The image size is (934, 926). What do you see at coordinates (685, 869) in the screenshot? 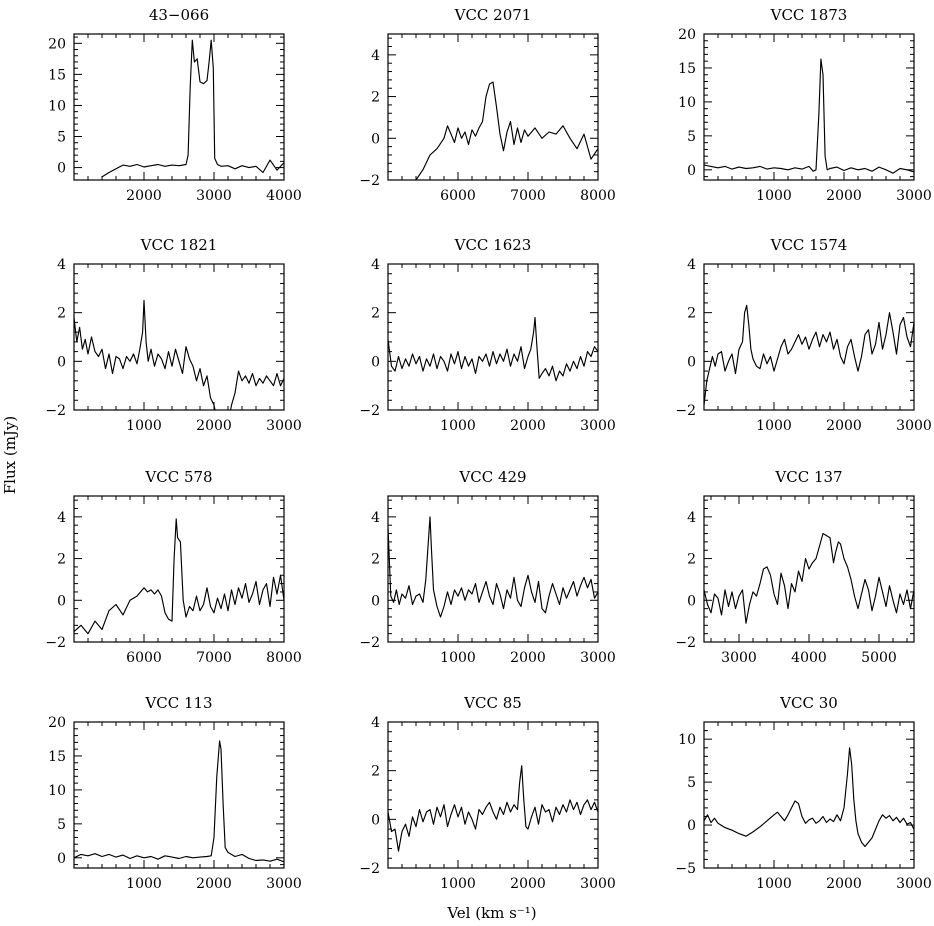
I see `y-tick-label: −5` at bounding box center [685, 869].